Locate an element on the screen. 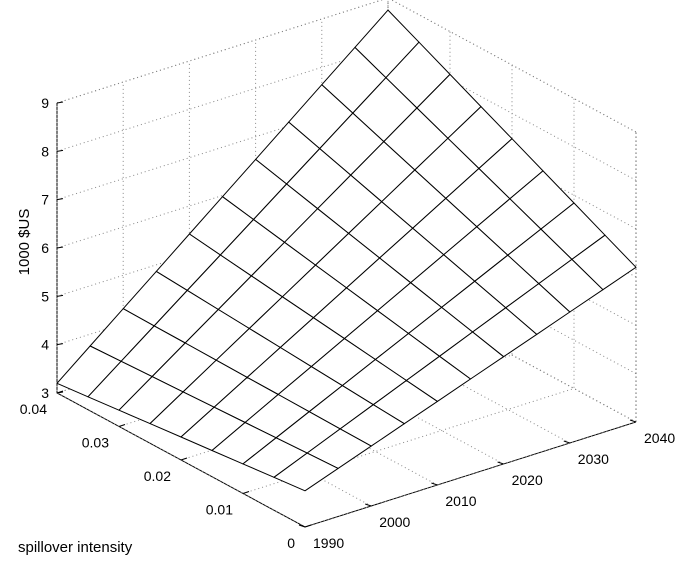 This screenshot has width=689, height=561. z-tick-labels: 3 4 5 6 7 8 9 is located at coordinates (45, 248).